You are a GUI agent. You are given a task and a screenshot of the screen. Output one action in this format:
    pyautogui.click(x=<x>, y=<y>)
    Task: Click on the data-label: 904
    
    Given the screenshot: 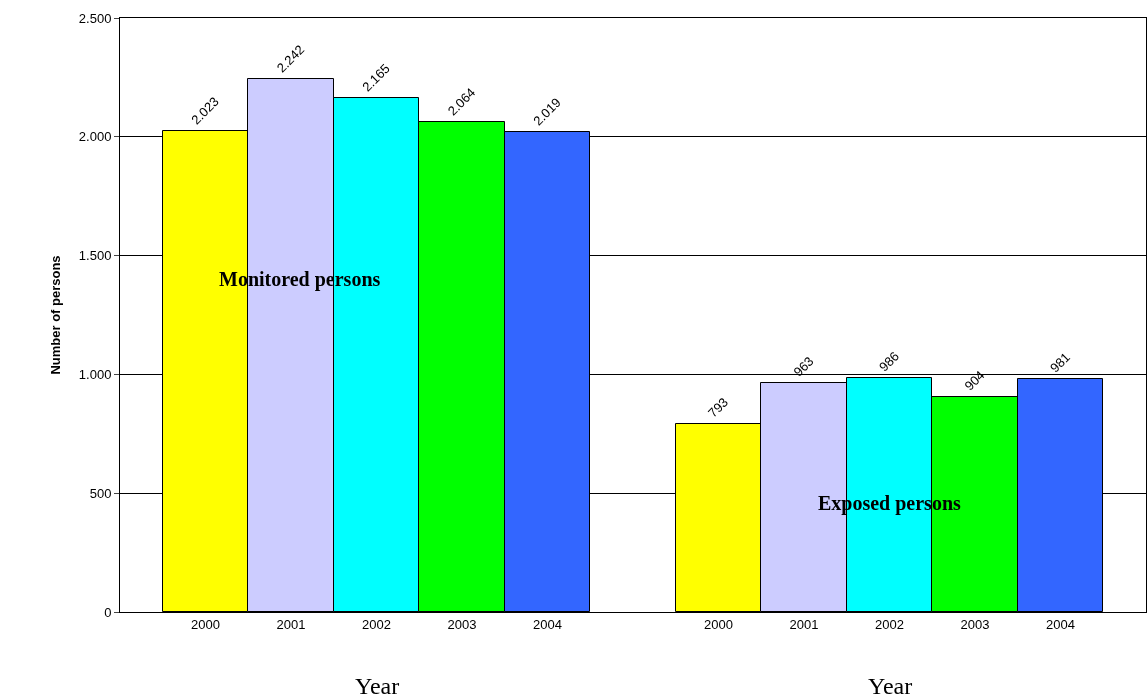 What is the action you would take?
    pyautogui.click(x=974, y=380)
    